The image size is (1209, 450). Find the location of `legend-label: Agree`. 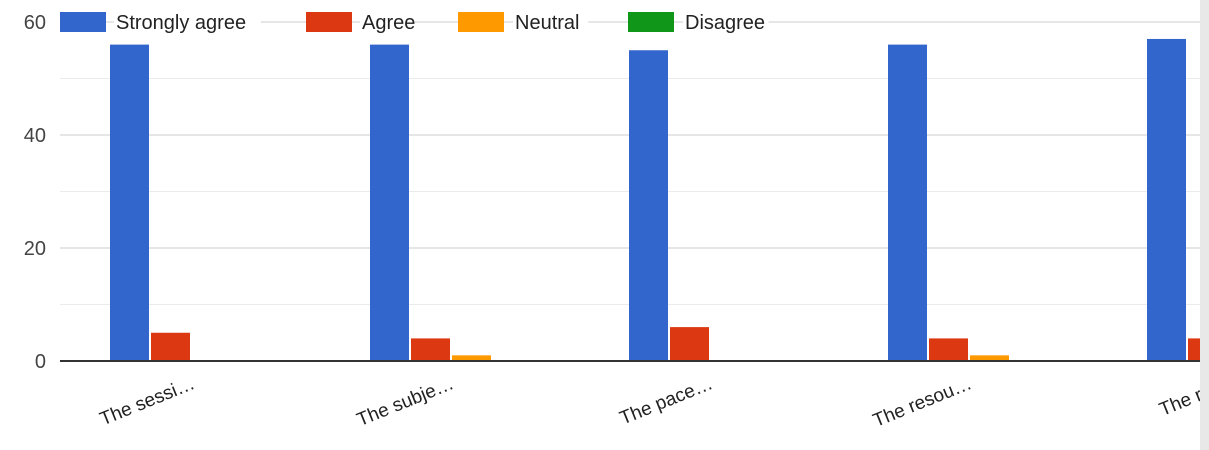

legend-label: Agree is located at coordinates (388, 23).